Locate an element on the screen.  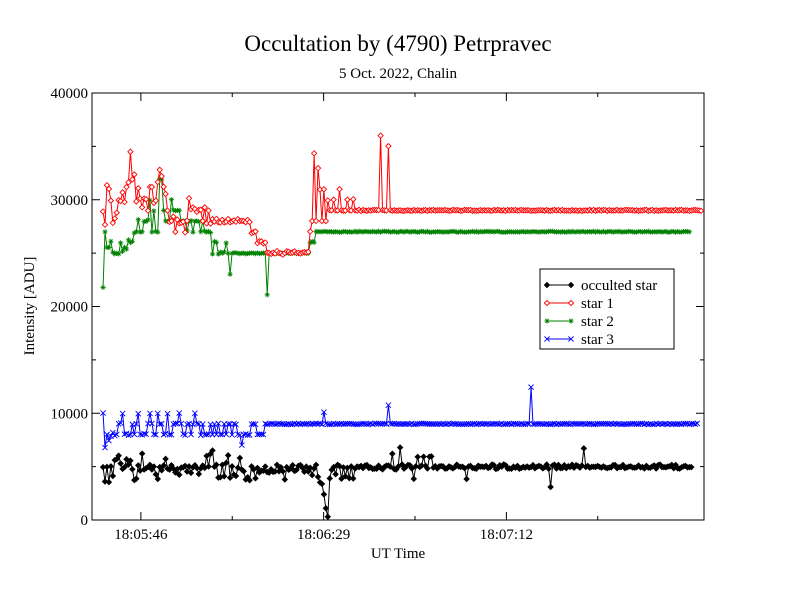
legend: occulted star star 1 star 2 star 3 is located at coordinates (607, 309).